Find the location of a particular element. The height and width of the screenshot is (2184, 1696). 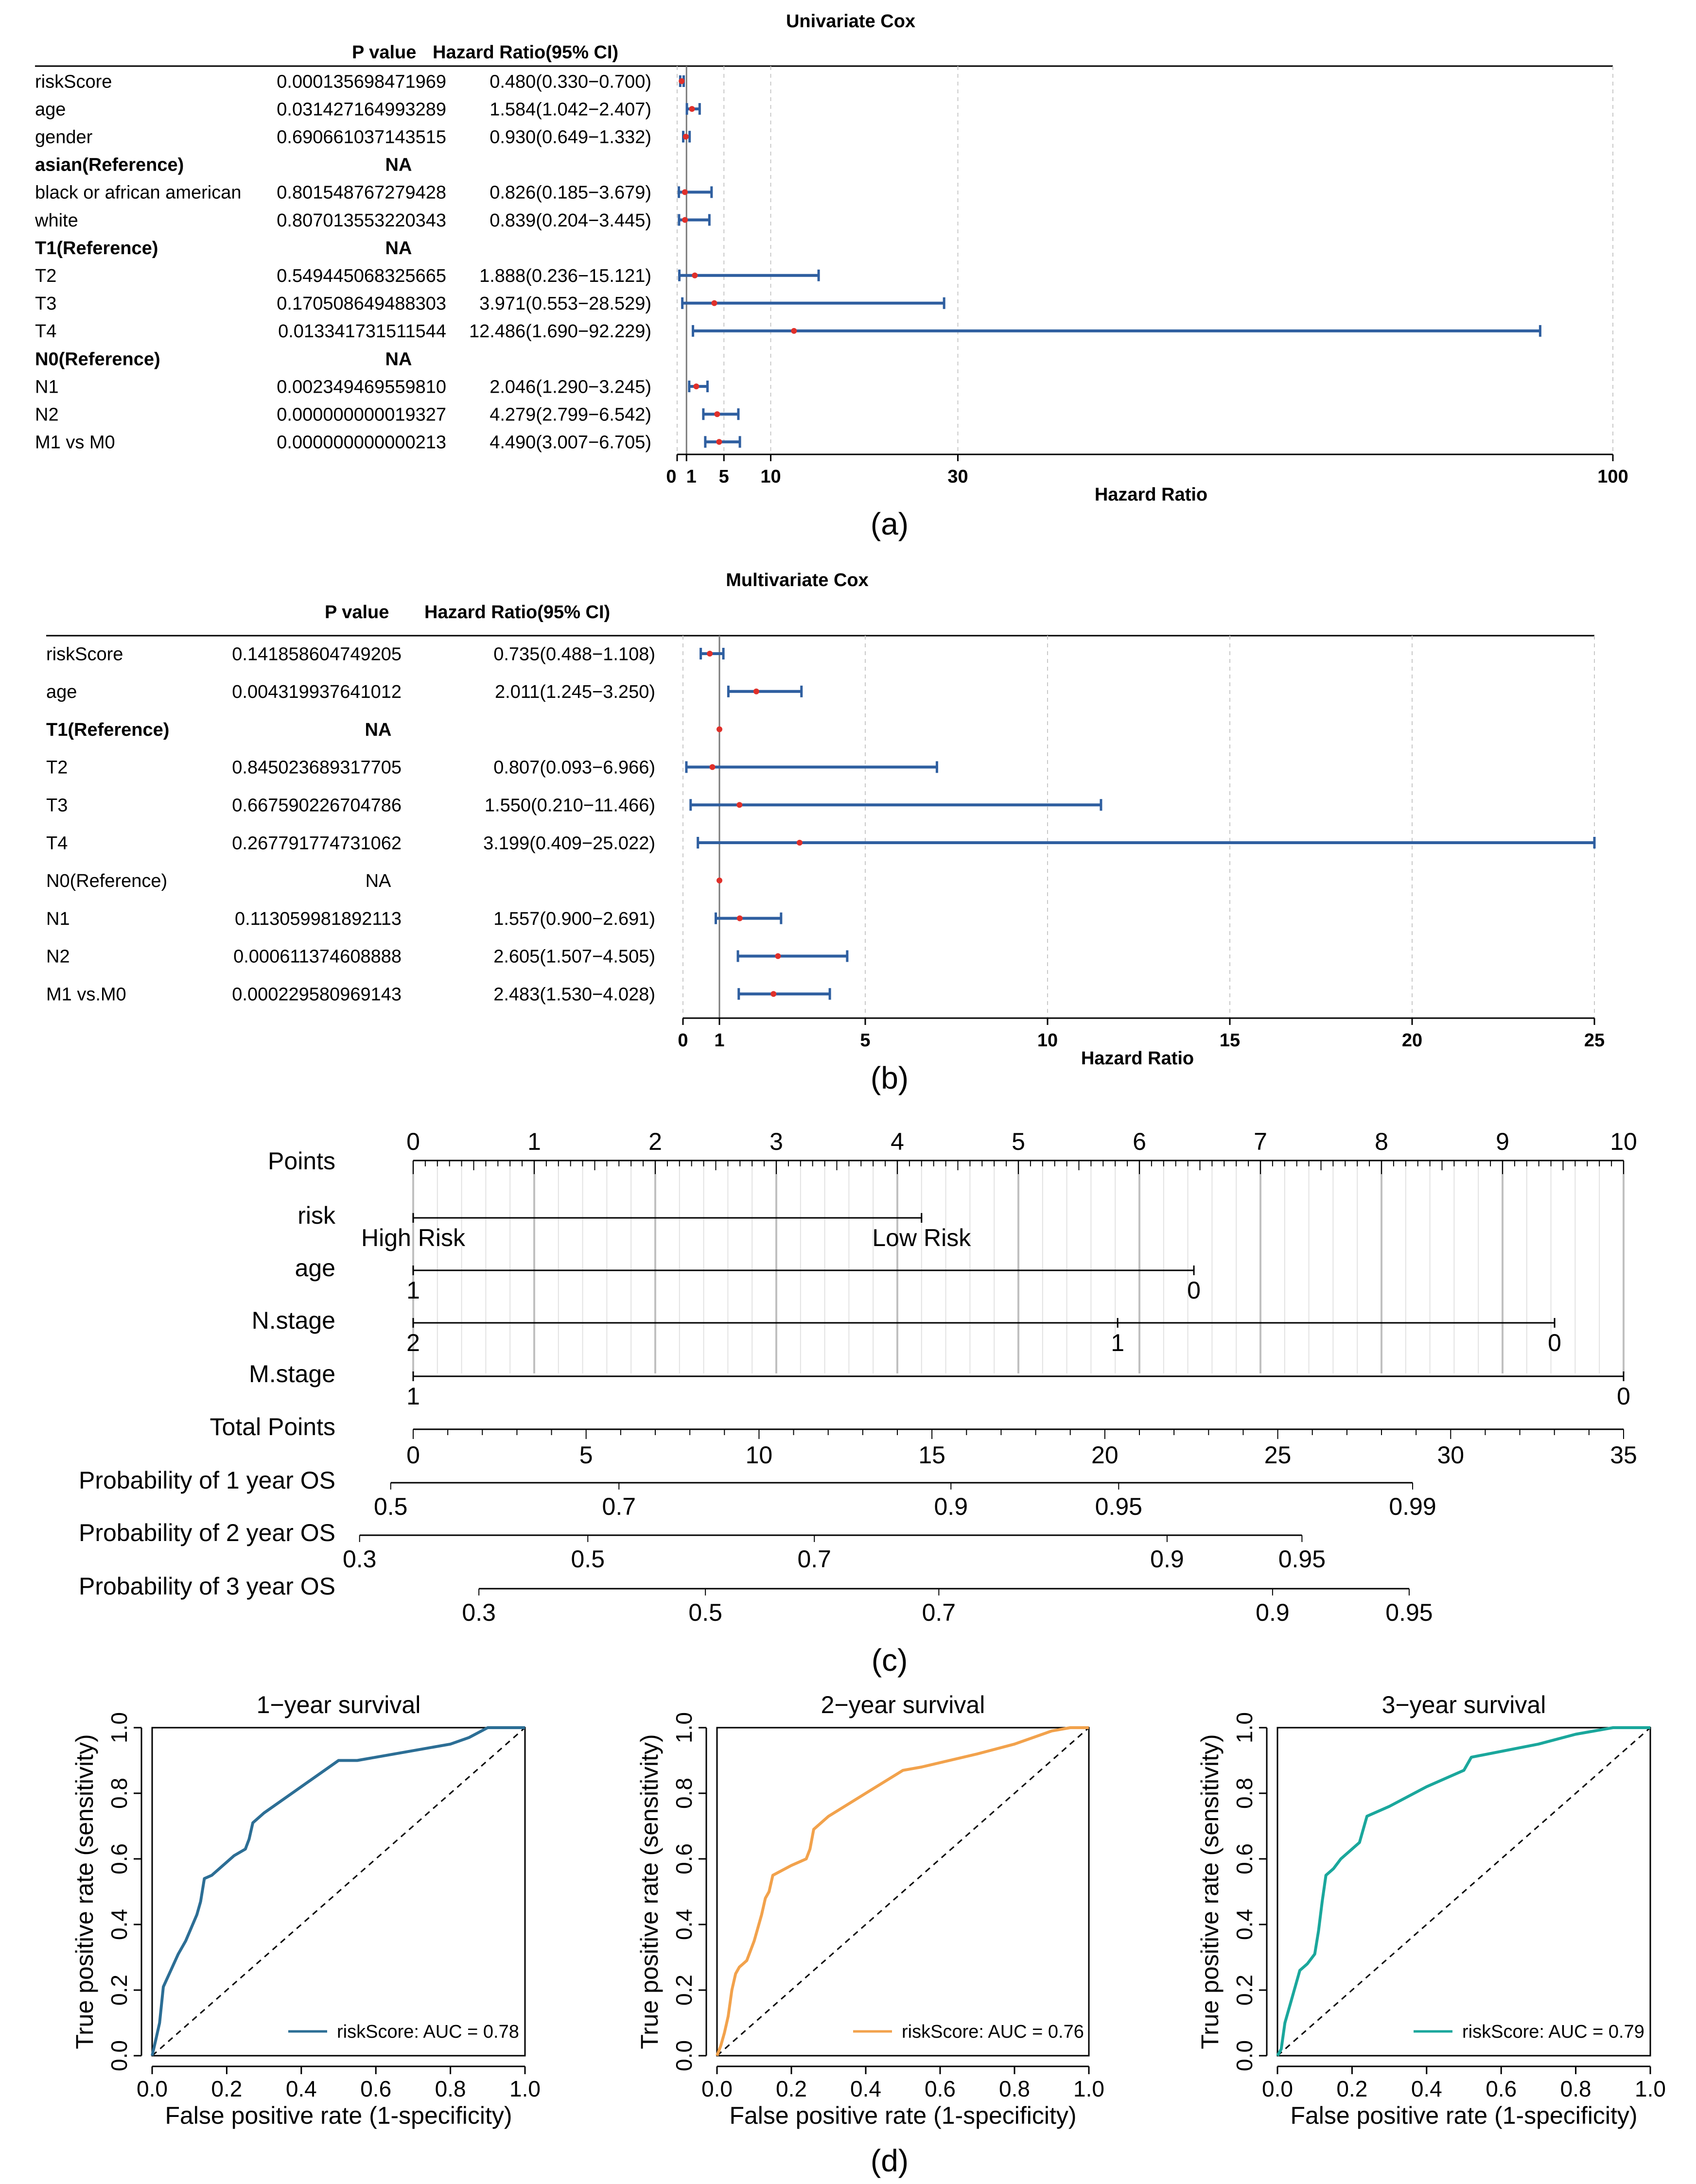

x-tick-label: 0.0 is located at coordinates (152, 2088).